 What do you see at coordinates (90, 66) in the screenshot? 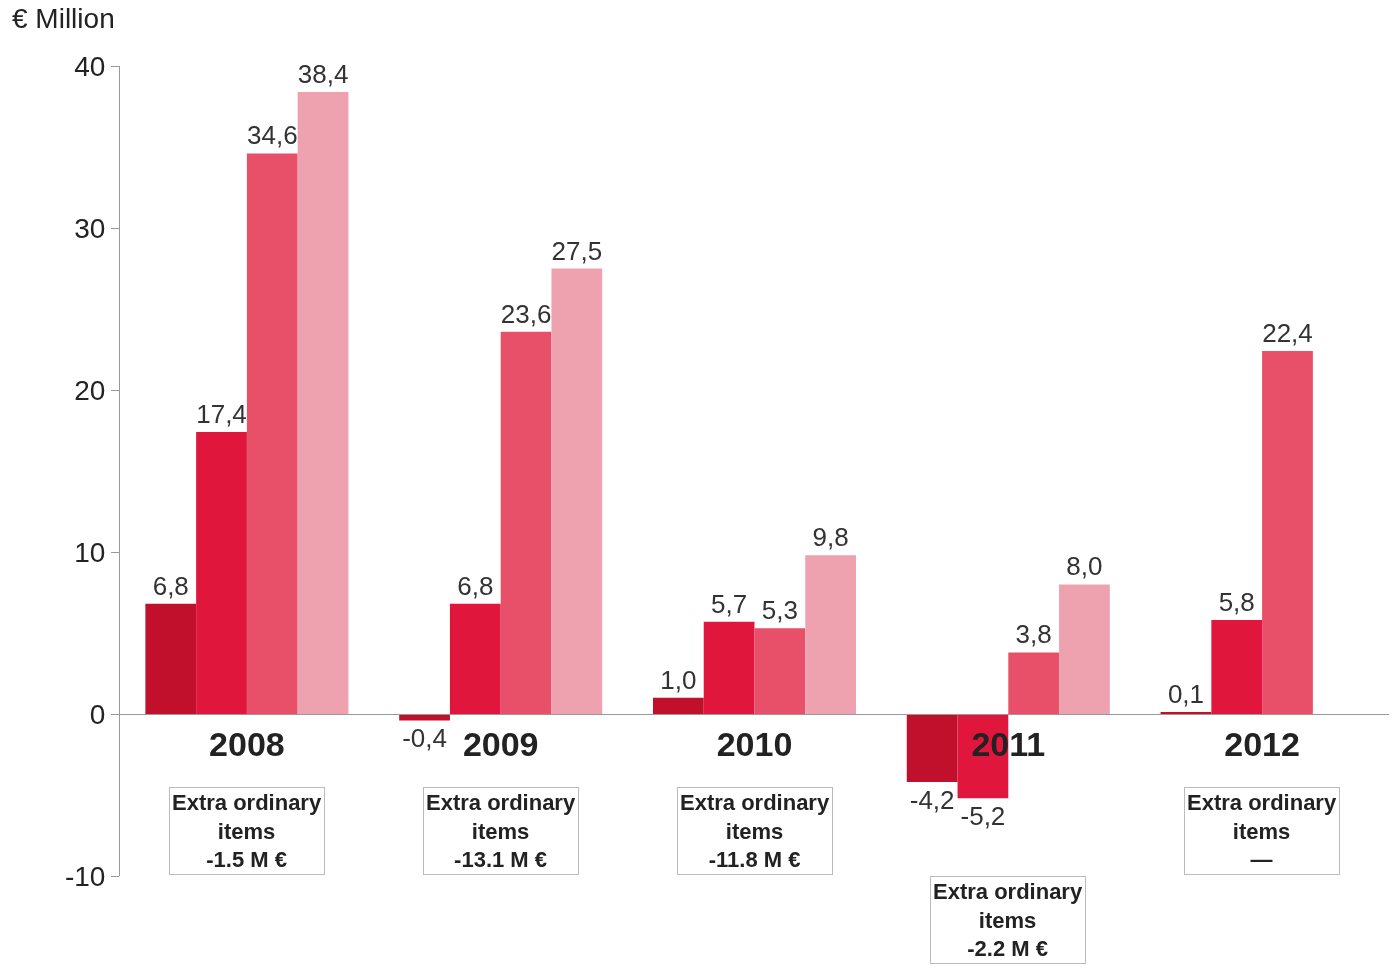
I see `y-tick-label: 40` at bounding box center [90, 66].